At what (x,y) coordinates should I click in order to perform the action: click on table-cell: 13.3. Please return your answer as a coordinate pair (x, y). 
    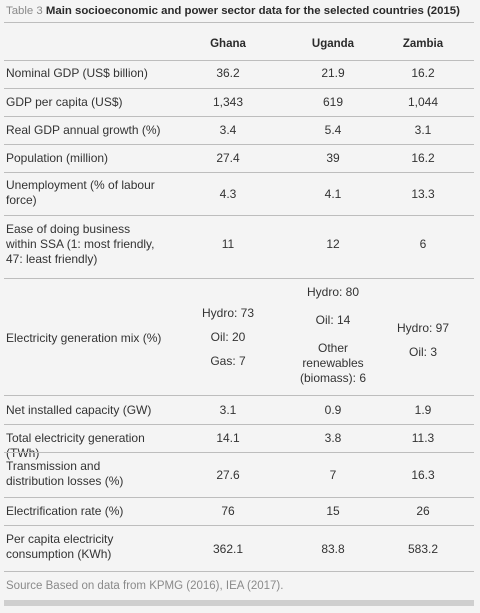
    Looking at the image, I should click on (423, 194).